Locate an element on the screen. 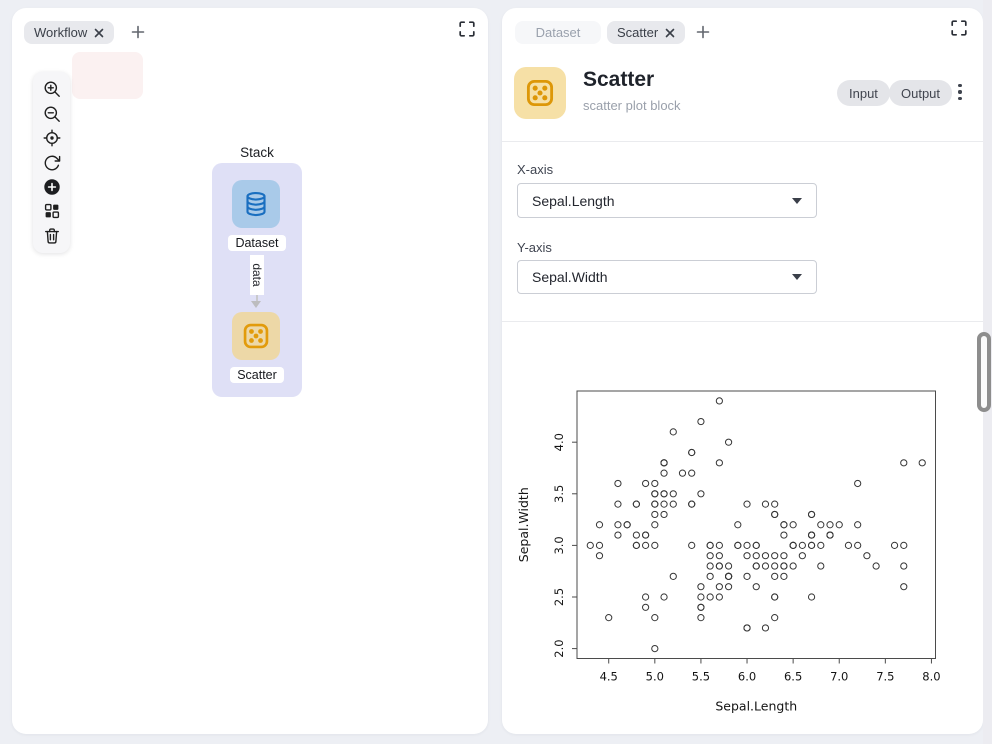 The width and height of the screenshot is (992, 744). y-axis-value: Sepal.Width is located at coordinates (570, 277).